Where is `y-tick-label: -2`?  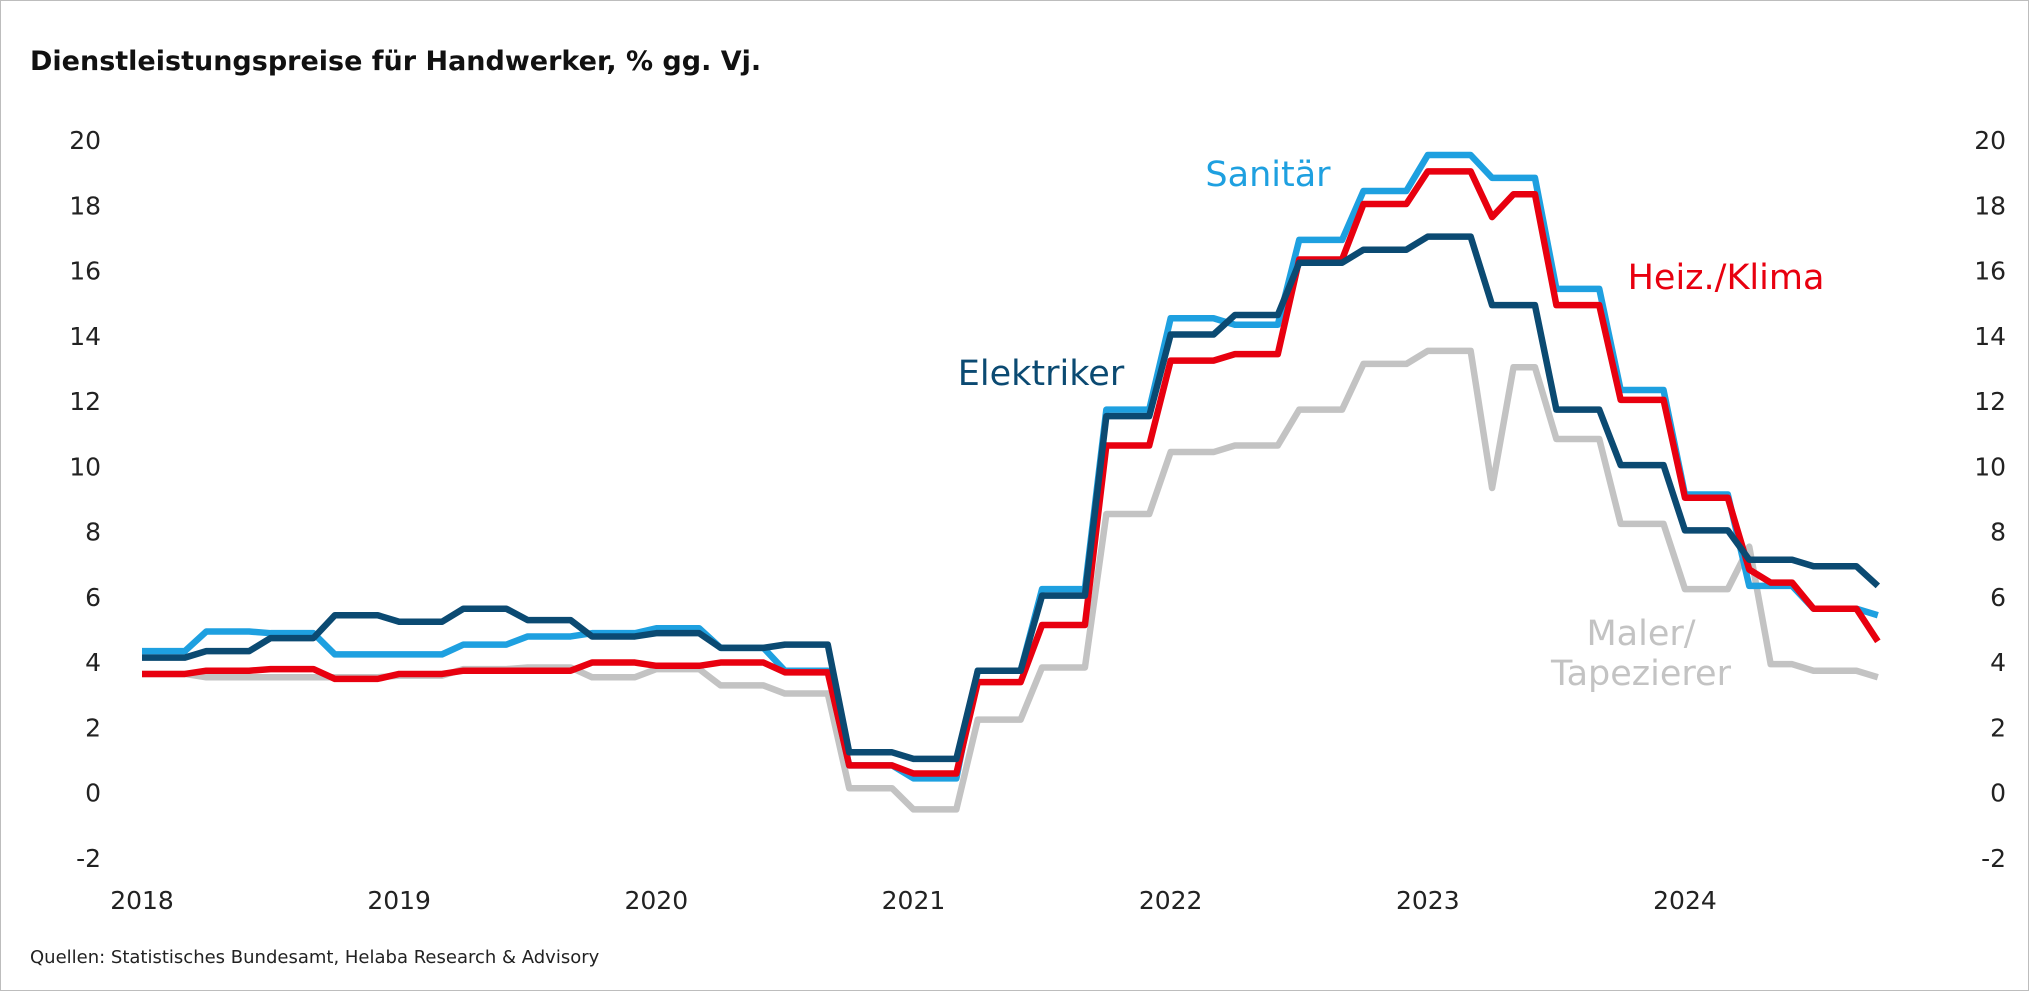 y-tick-label: -2 is located at coordinates (88, 858).